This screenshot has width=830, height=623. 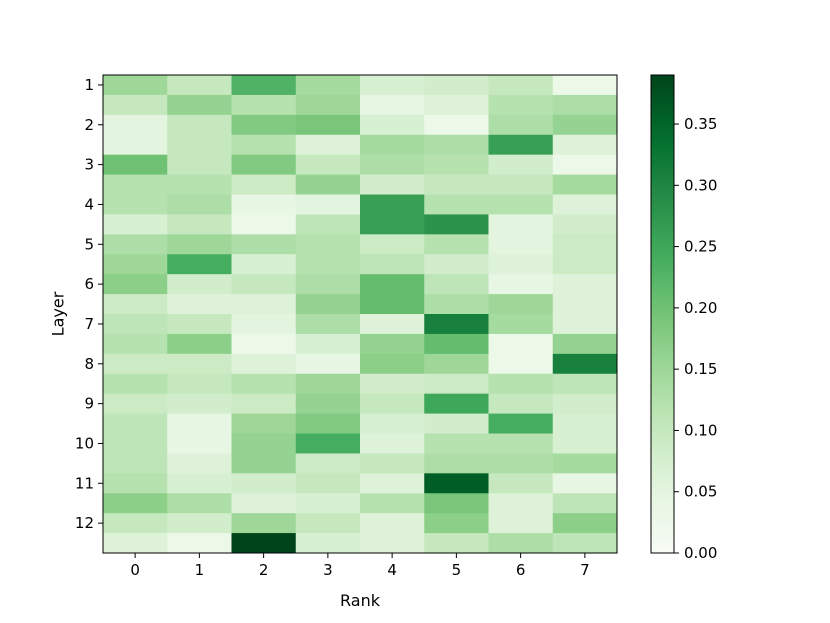 I want to click on x-tick-label: 0, so click(x=135, y=570).